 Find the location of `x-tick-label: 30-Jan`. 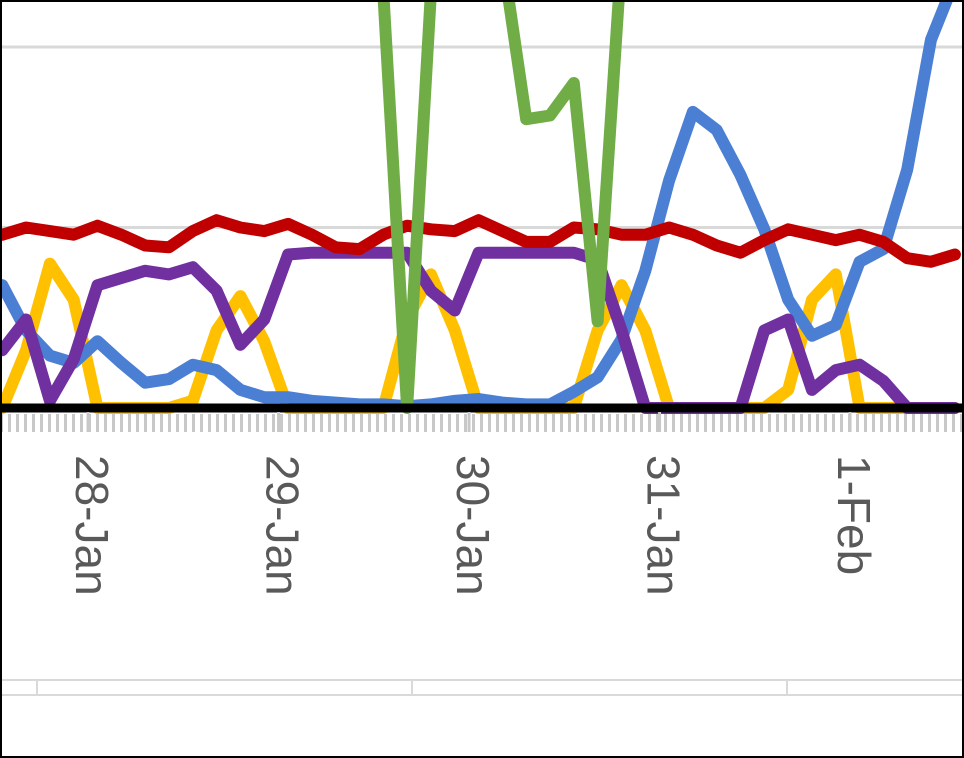

x-tick-label: 30-Jan is located at coordinates (473, 525).